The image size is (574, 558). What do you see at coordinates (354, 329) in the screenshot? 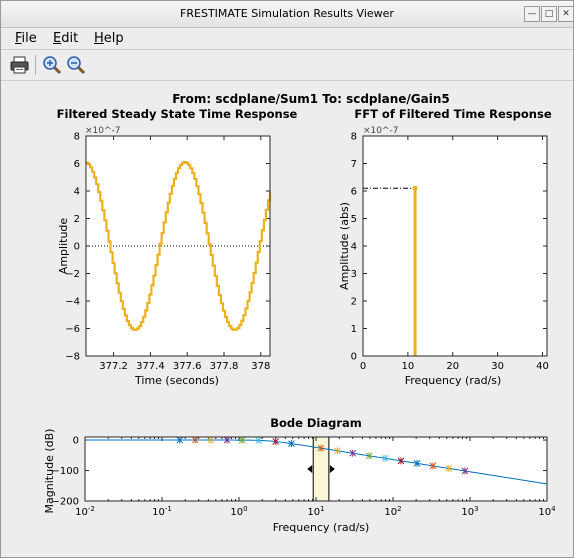
I see `y-tick-label: 1` at bounding box center [354, 329].